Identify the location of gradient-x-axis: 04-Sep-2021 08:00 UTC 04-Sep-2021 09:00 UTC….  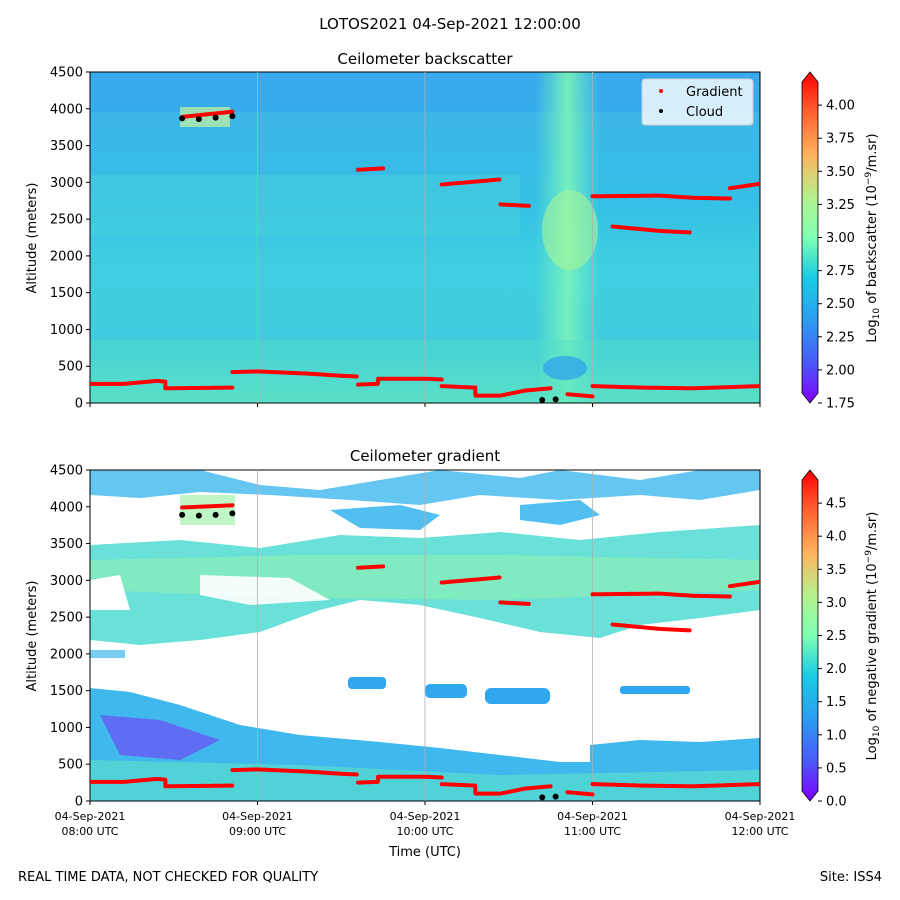
(425, 819).